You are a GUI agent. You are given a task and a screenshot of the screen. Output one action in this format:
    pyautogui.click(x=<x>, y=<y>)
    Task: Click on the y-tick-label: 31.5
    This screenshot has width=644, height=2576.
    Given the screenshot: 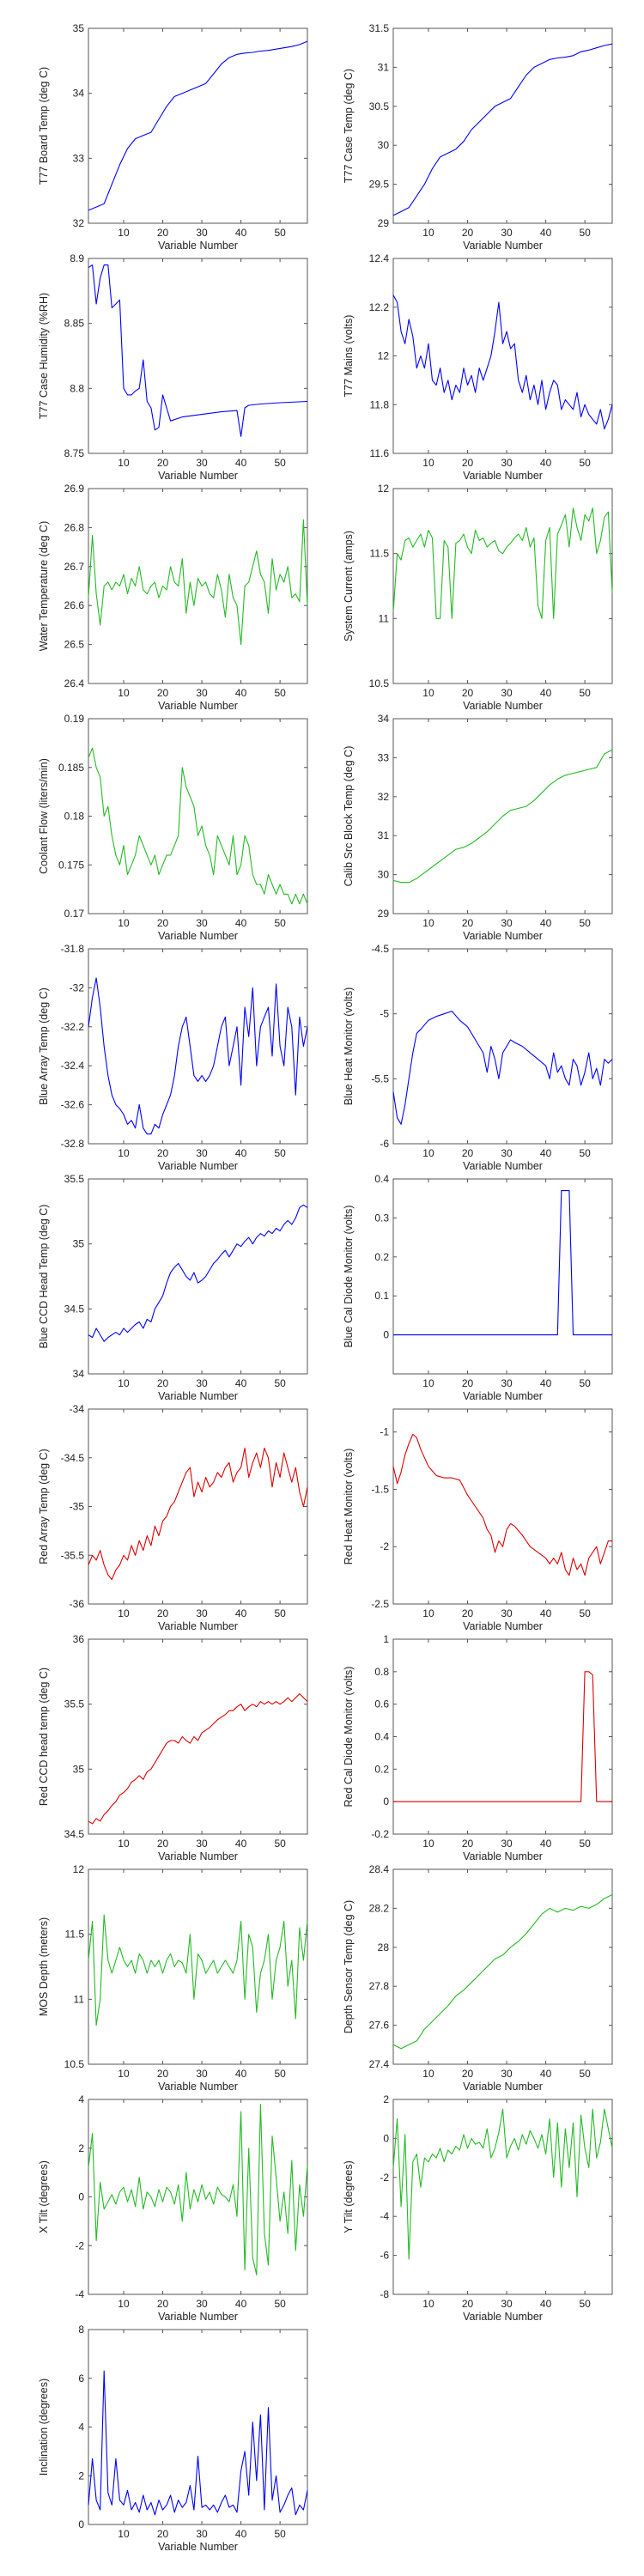 What is the action you would take?
    pyautogui.click(x=379, y=28)
    